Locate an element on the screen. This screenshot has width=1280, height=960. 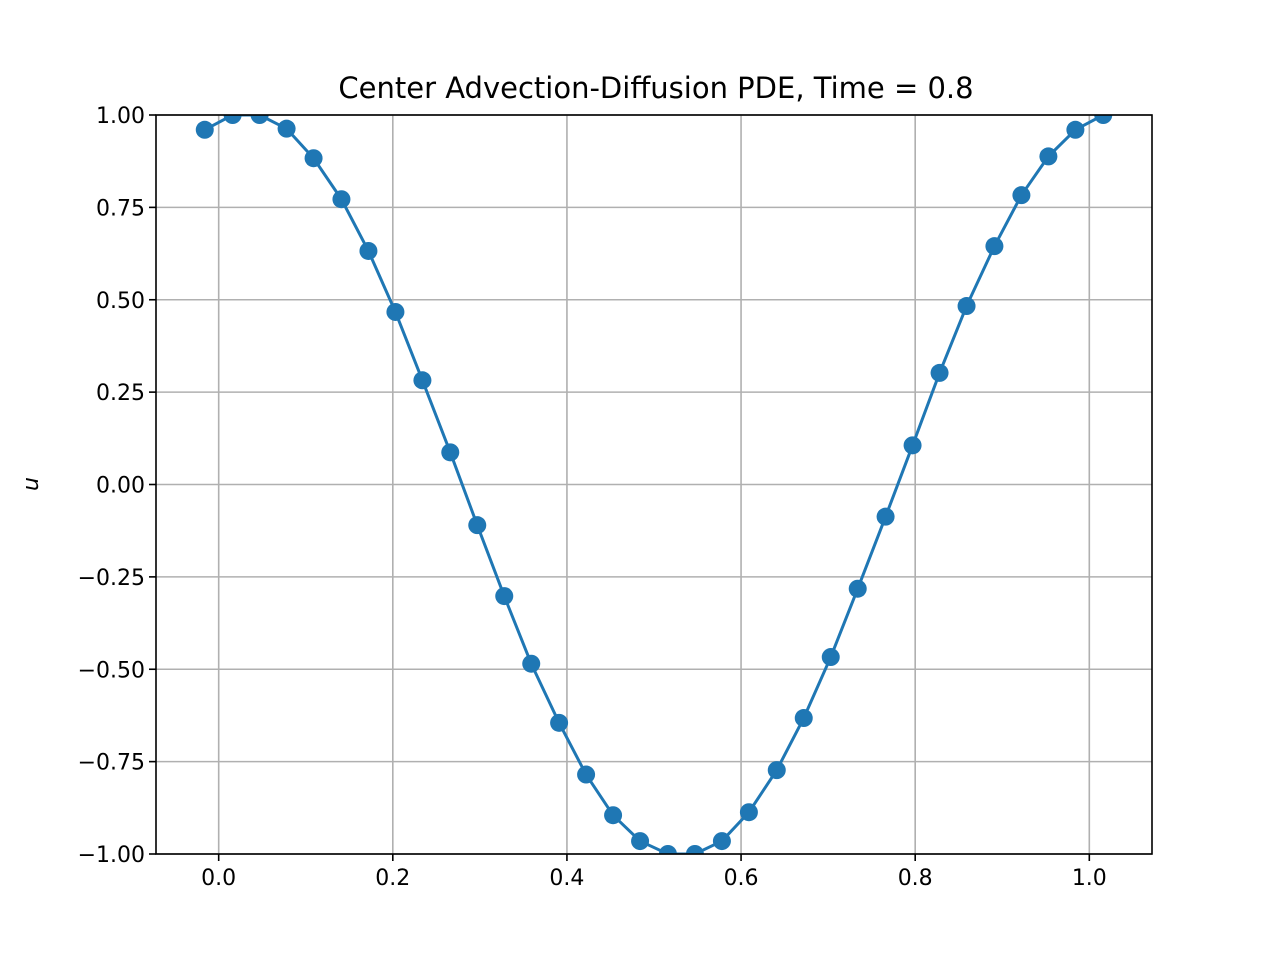
y-tick-label: 0.00 is located at coordinates (120, 486).